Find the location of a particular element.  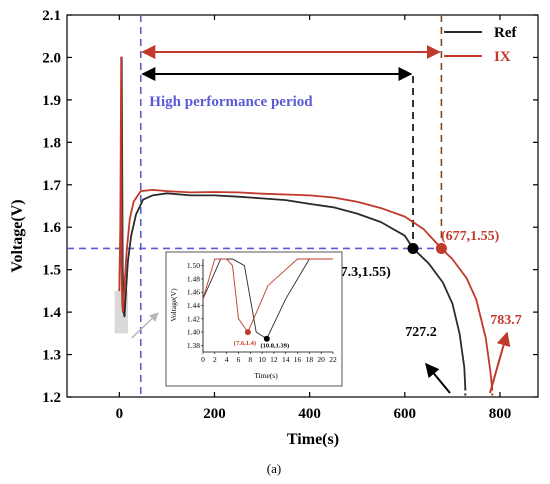

inset-x-tick-label: 16 is located at coordinates (298, 359).